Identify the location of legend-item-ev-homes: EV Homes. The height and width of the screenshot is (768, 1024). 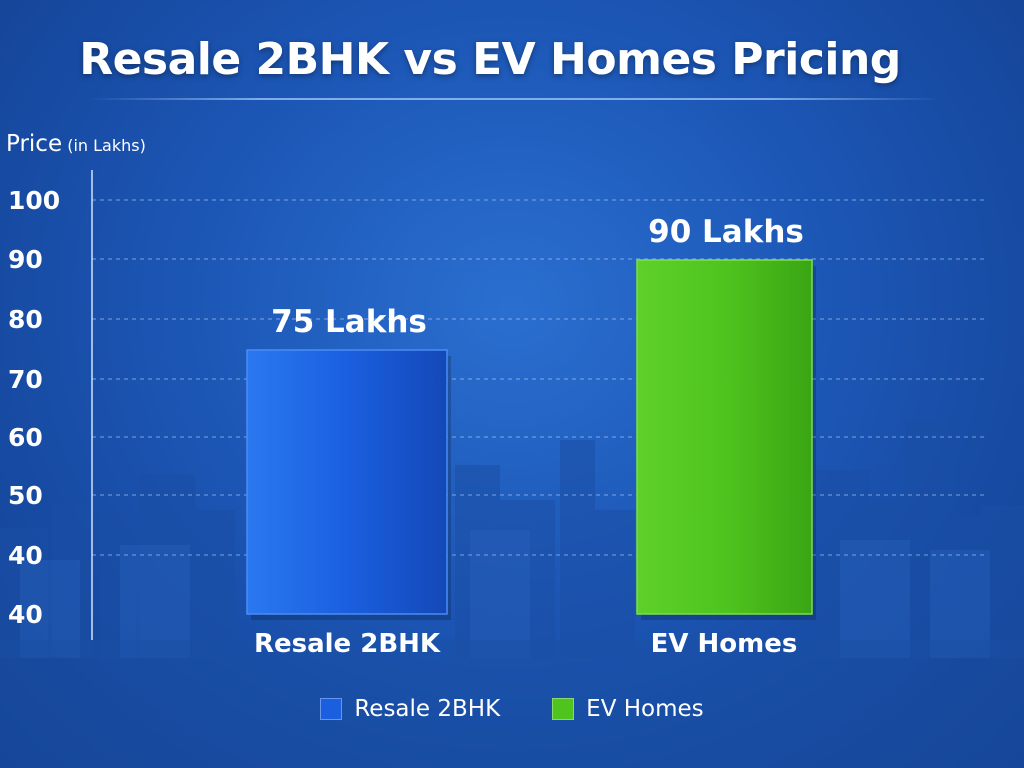
(628, 709).